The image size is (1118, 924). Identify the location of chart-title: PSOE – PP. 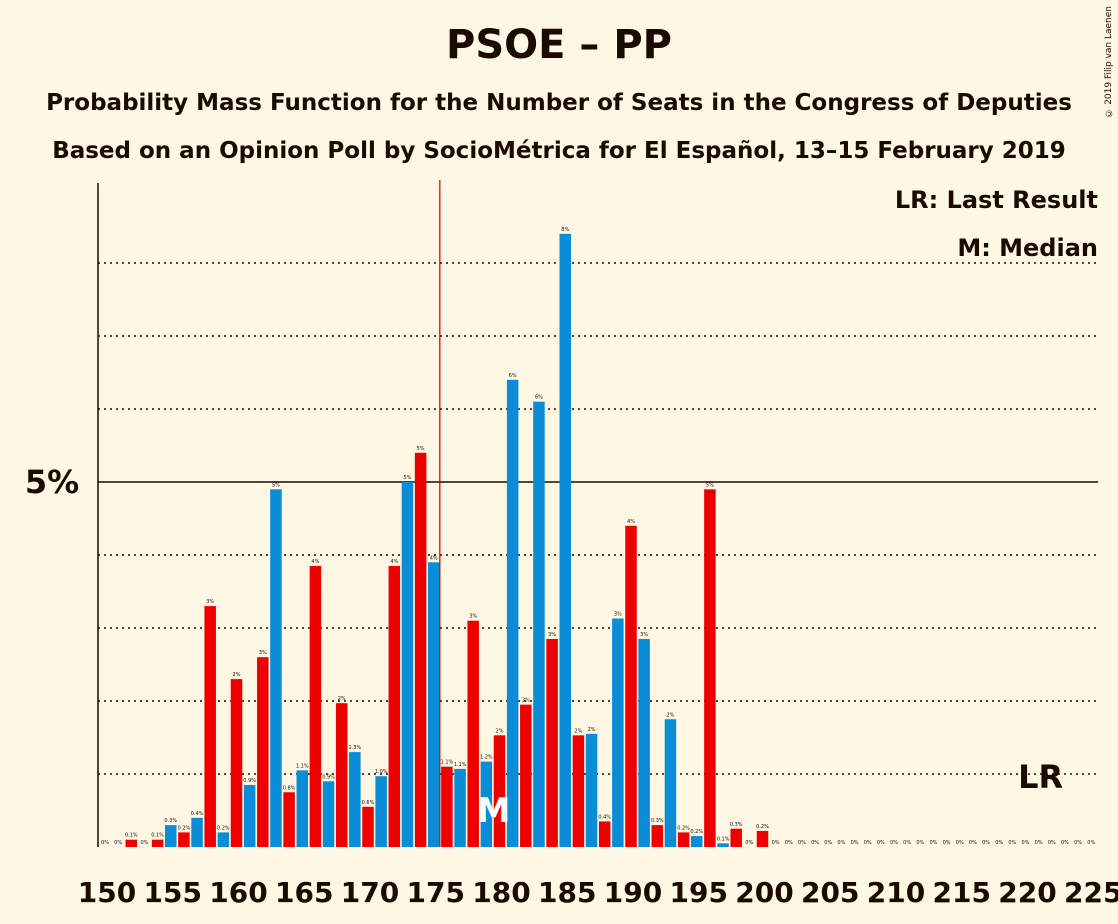
(559, 45).